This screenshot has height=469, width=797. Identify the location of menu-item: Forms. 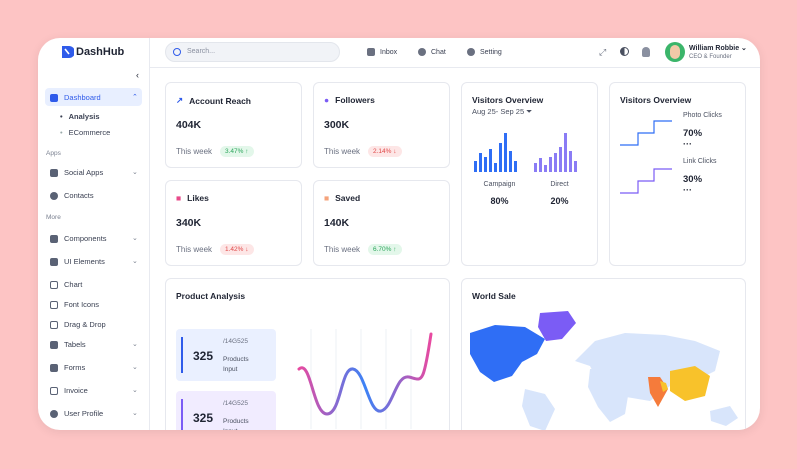
(67, 367).